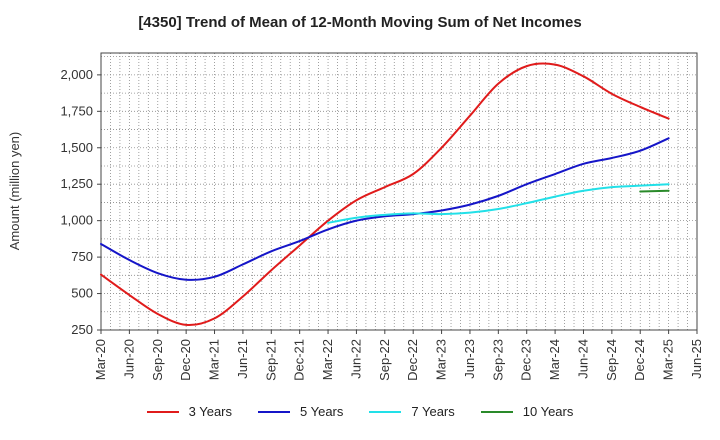 The image size is (720, 440). What do you see at coordinates (497, 360) in the screenshot?
I see `x-tick-label: Sep-23` at bounding box center [497, 360].